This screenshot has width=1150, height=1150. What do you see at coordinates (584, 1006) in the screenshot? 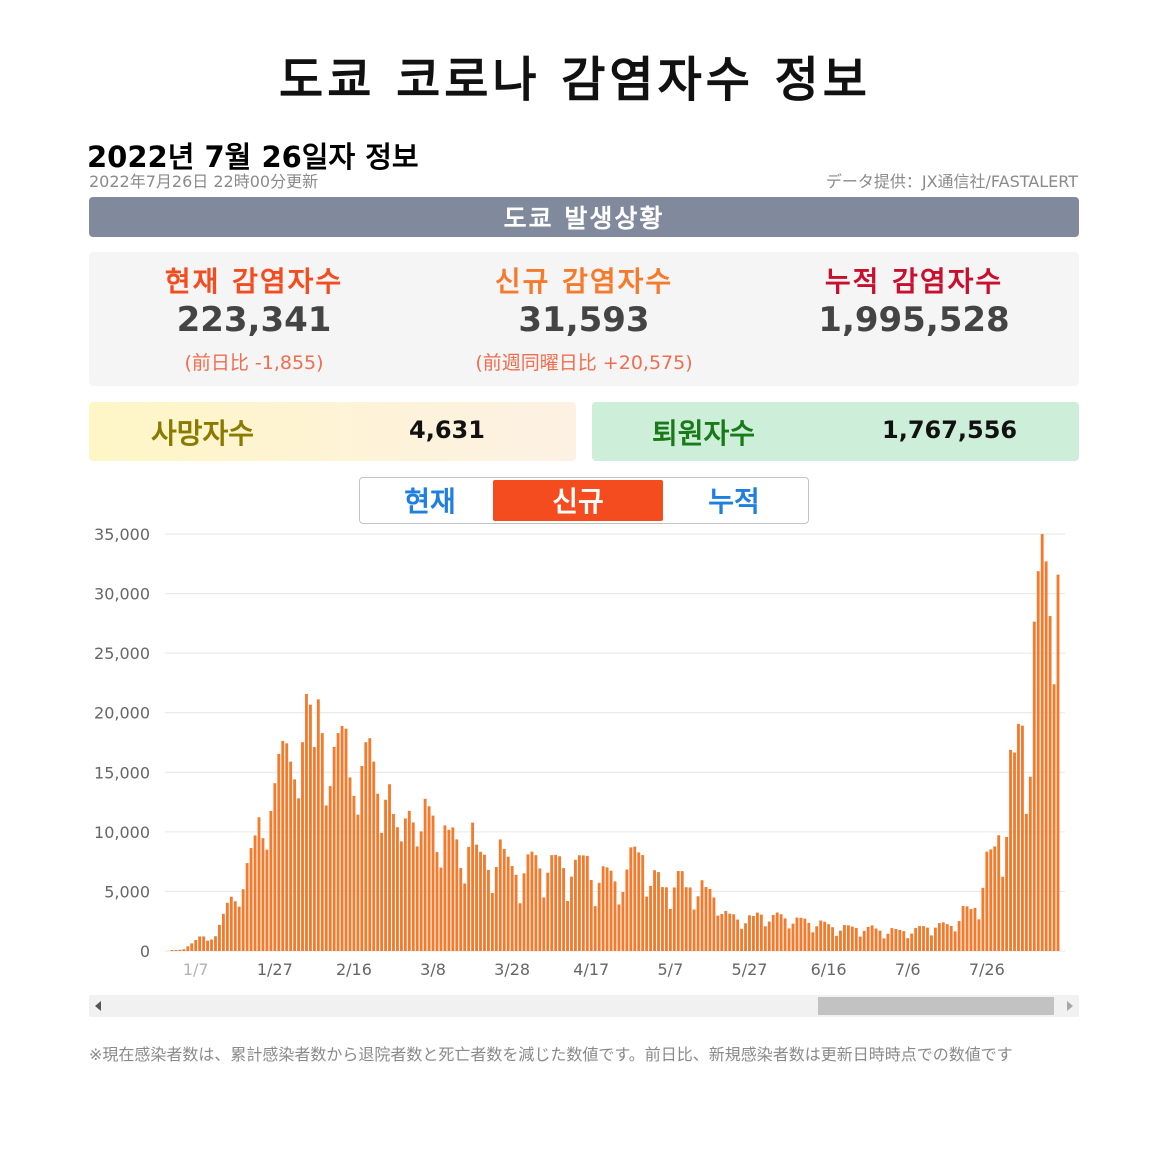
I see `chart-scrollbar` at bounding box center [584, 1006].